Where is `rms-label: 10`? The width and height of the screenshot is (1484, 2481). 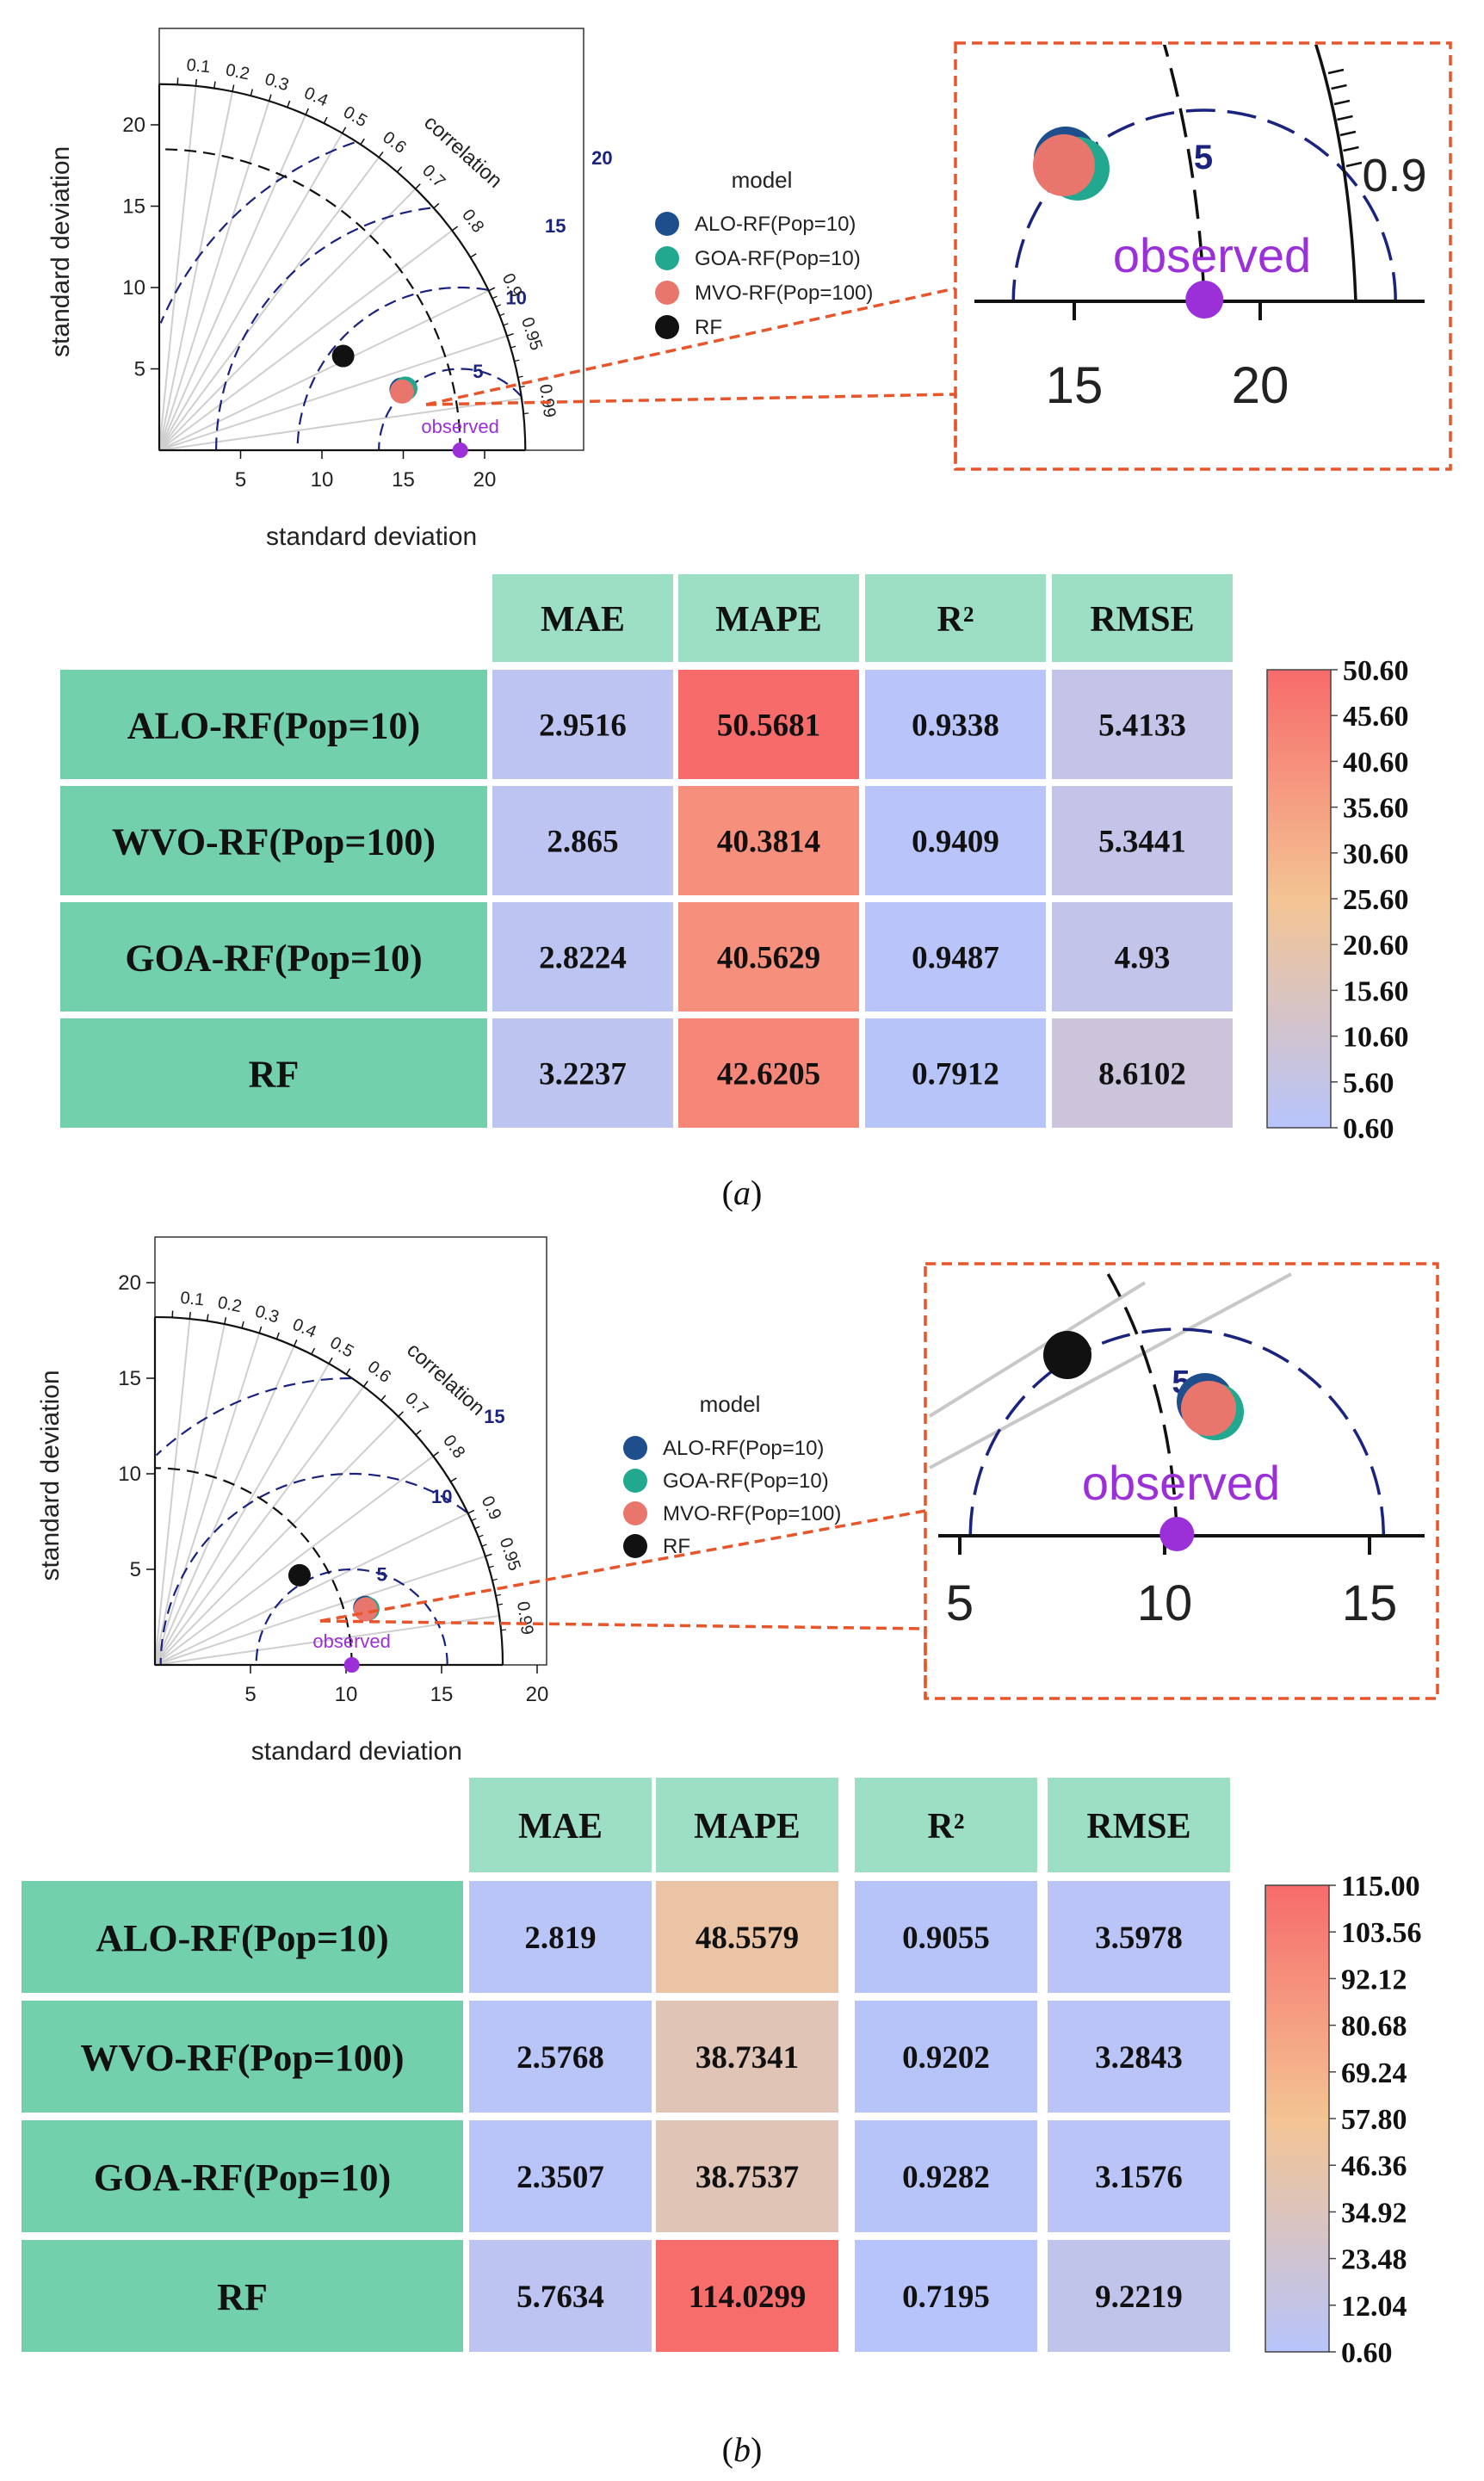
rms-label: 10 is located at coordinates (515, 298).